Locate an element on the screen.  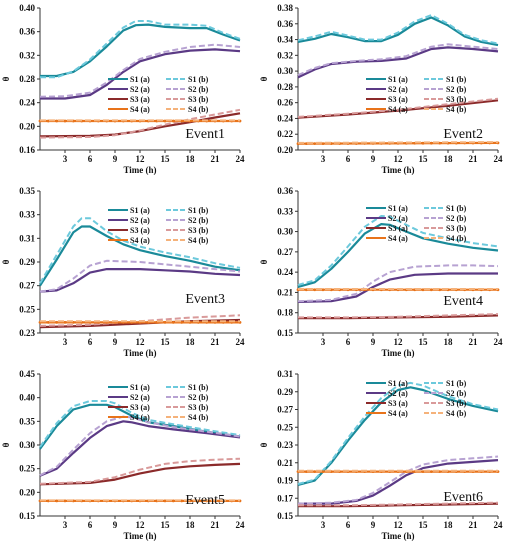
y-tick-label: 0.22 is located at coordinates (285, 134).